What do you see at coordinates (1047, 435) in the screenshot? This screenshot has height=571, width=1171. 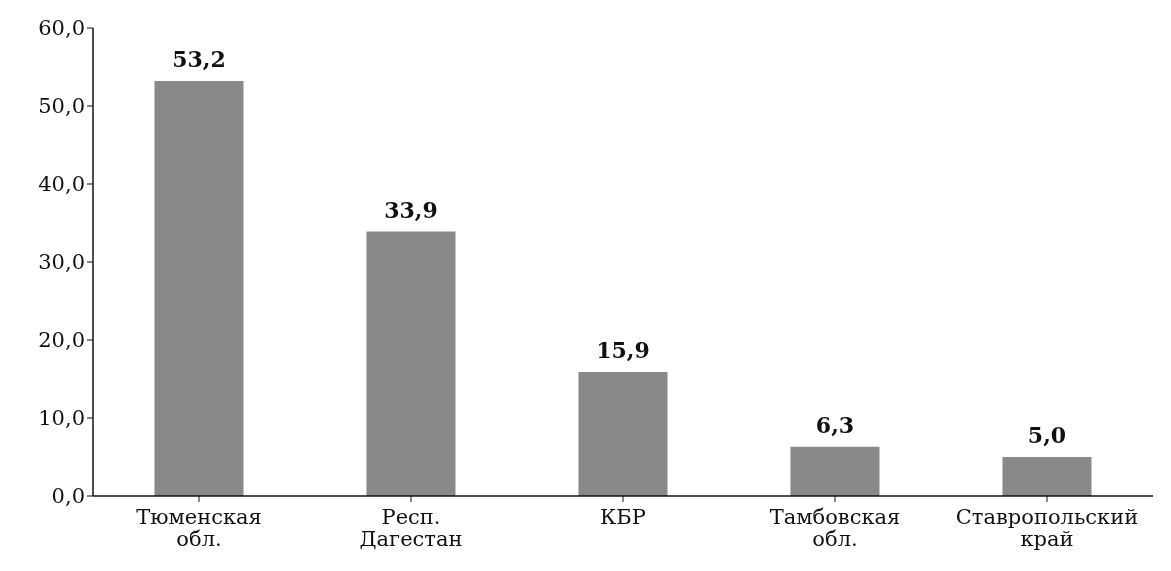 I see `data-label: 5,0` at bounding box center [1047, 435].